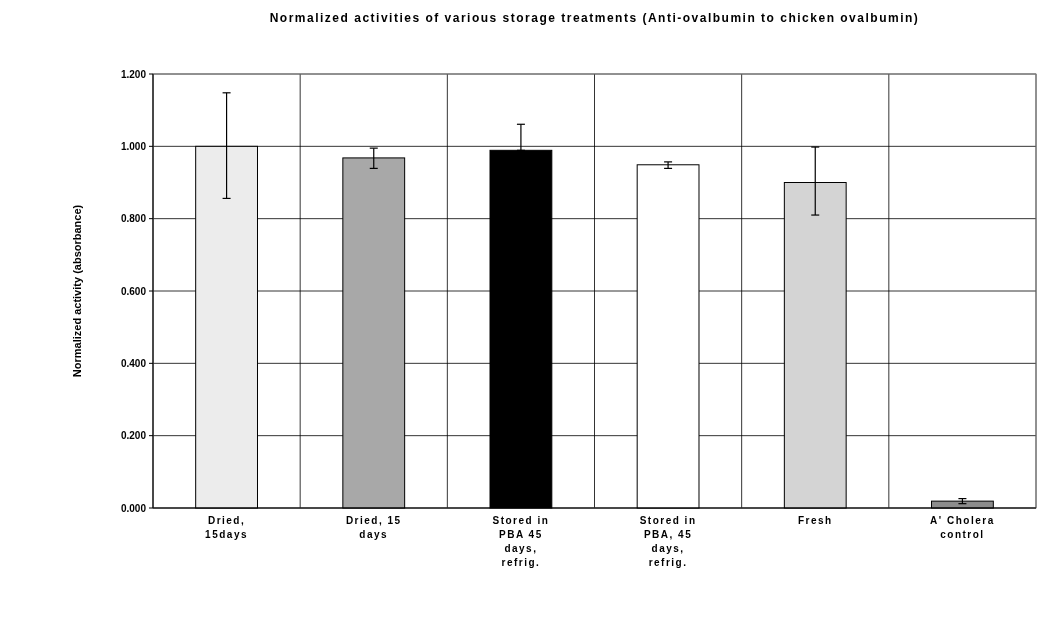 Image resolution: width=1058 pixels, height=619 pixels. What do you see at coordinates (133, 146) in the screenshot?
I see `y-tick-label: 1.000` at bounding box center [133, 146].